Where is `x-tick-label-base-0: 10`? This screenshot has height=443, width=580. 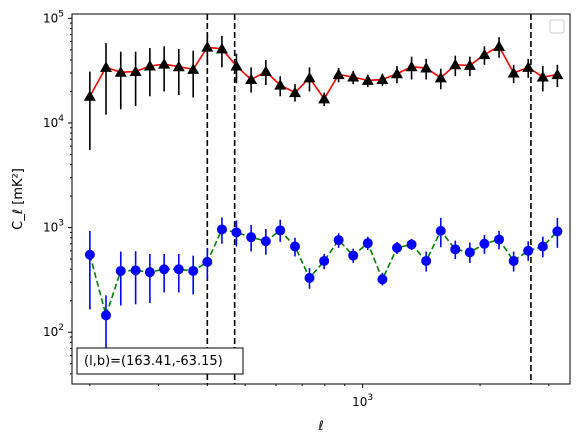 x-tick-label-base-0: 10 is located at coordinates (359, 402).